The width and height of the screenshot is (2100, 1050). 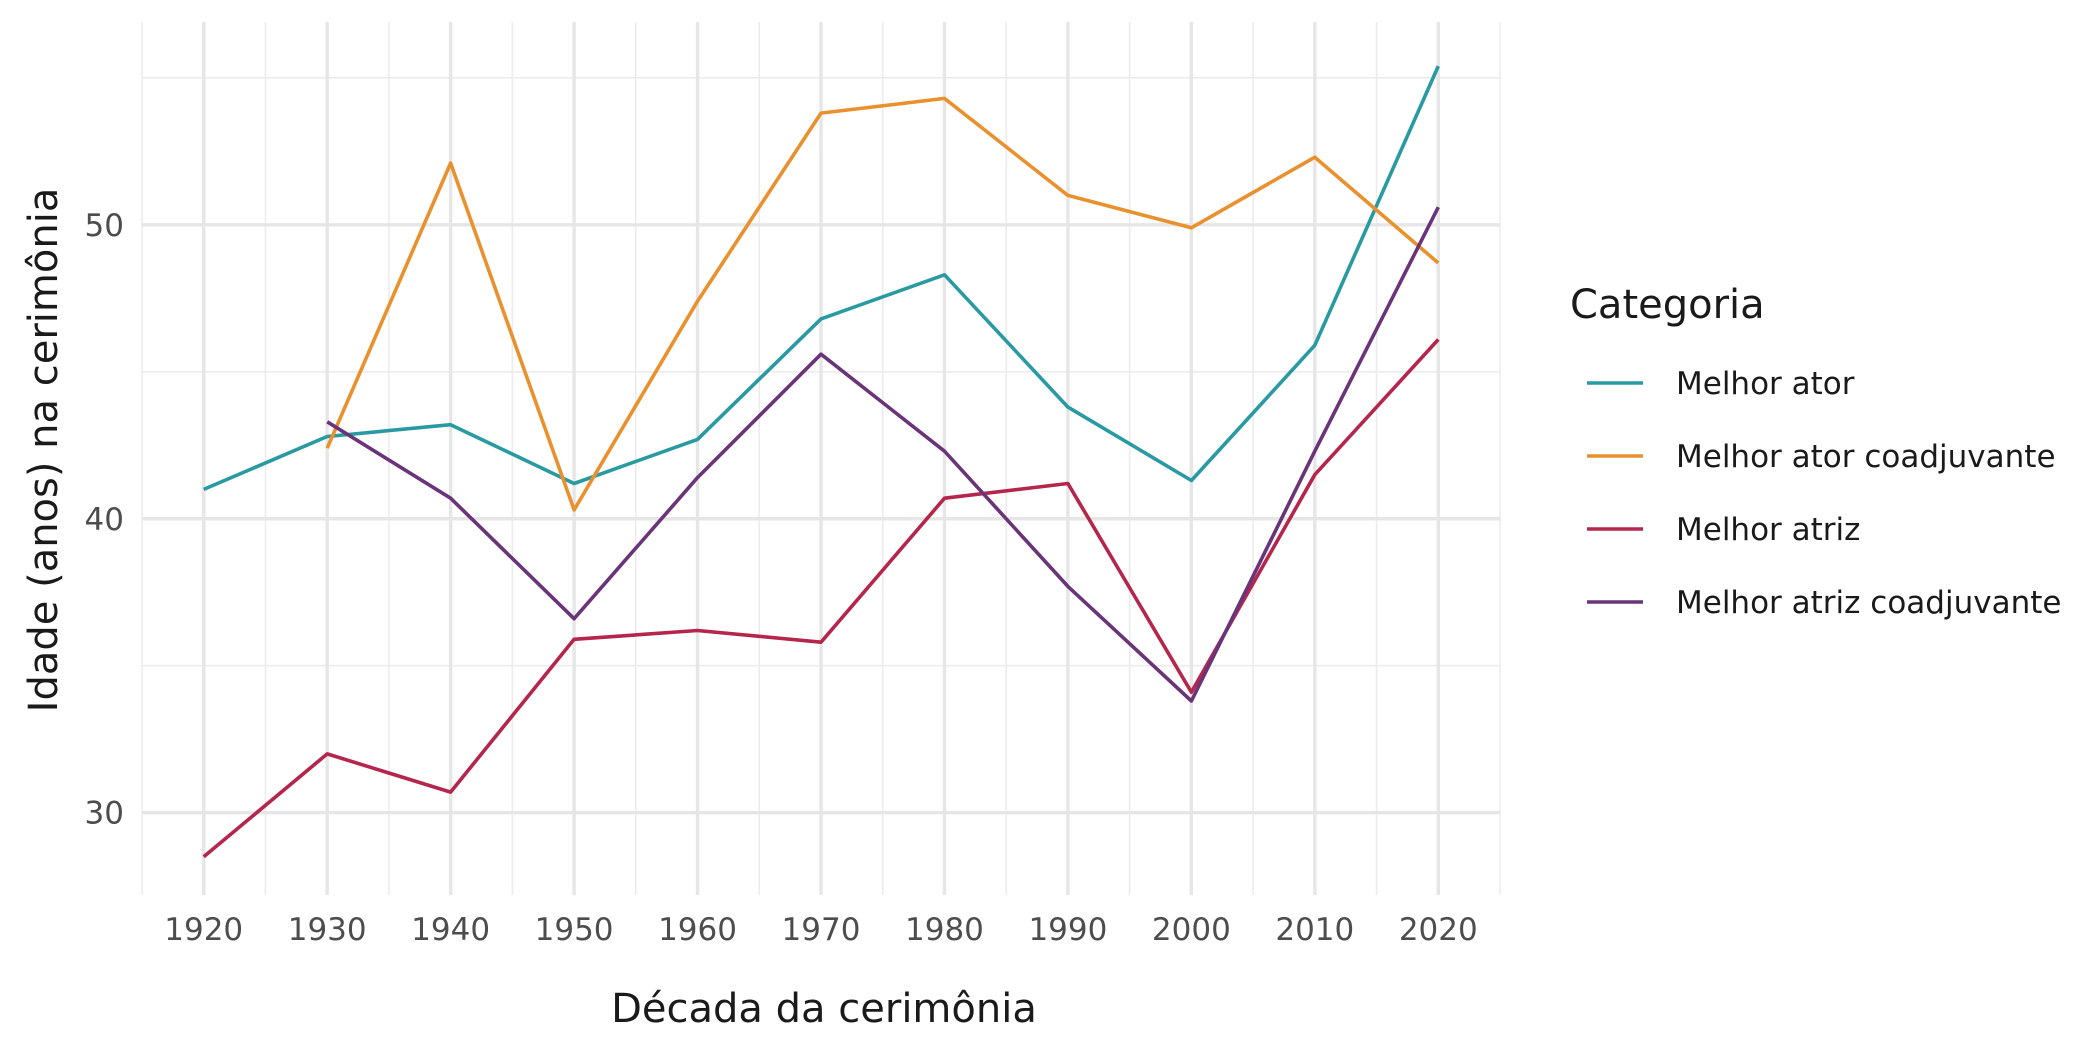 I want to click on legend-label-melhor-ator-coadjuvante: Melhor ator coadjuvante, so click(x=1866, y=457).